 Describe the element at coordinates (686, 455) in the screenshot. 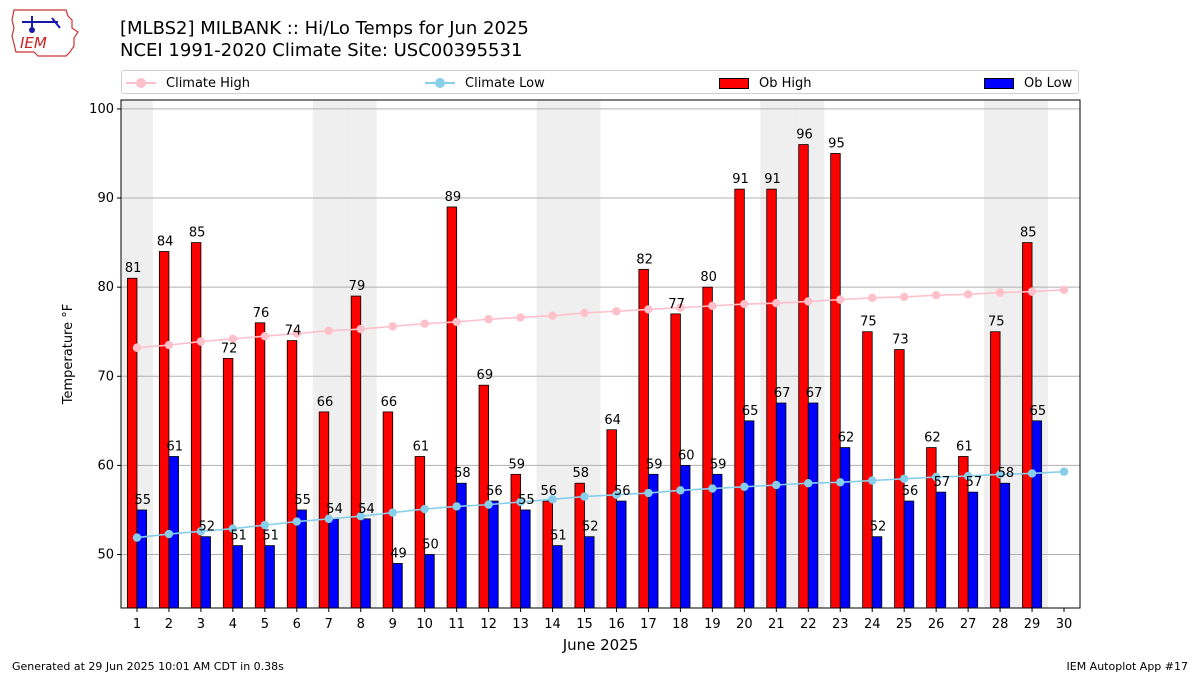

I see `ob-low-label: 60` at that location.